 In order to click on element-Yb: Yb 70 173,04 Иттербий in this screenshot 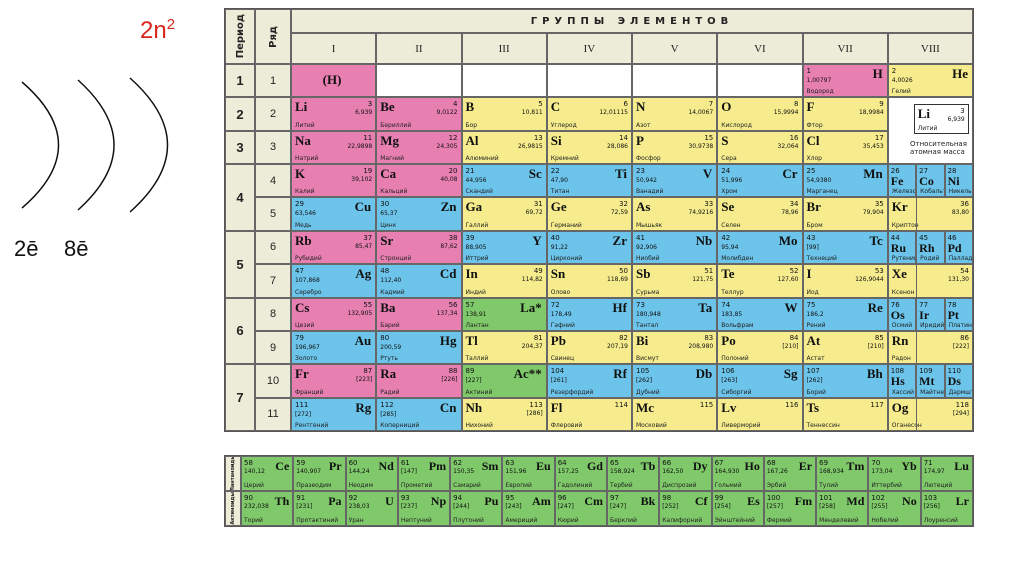, I will do `click(894, 473)`.